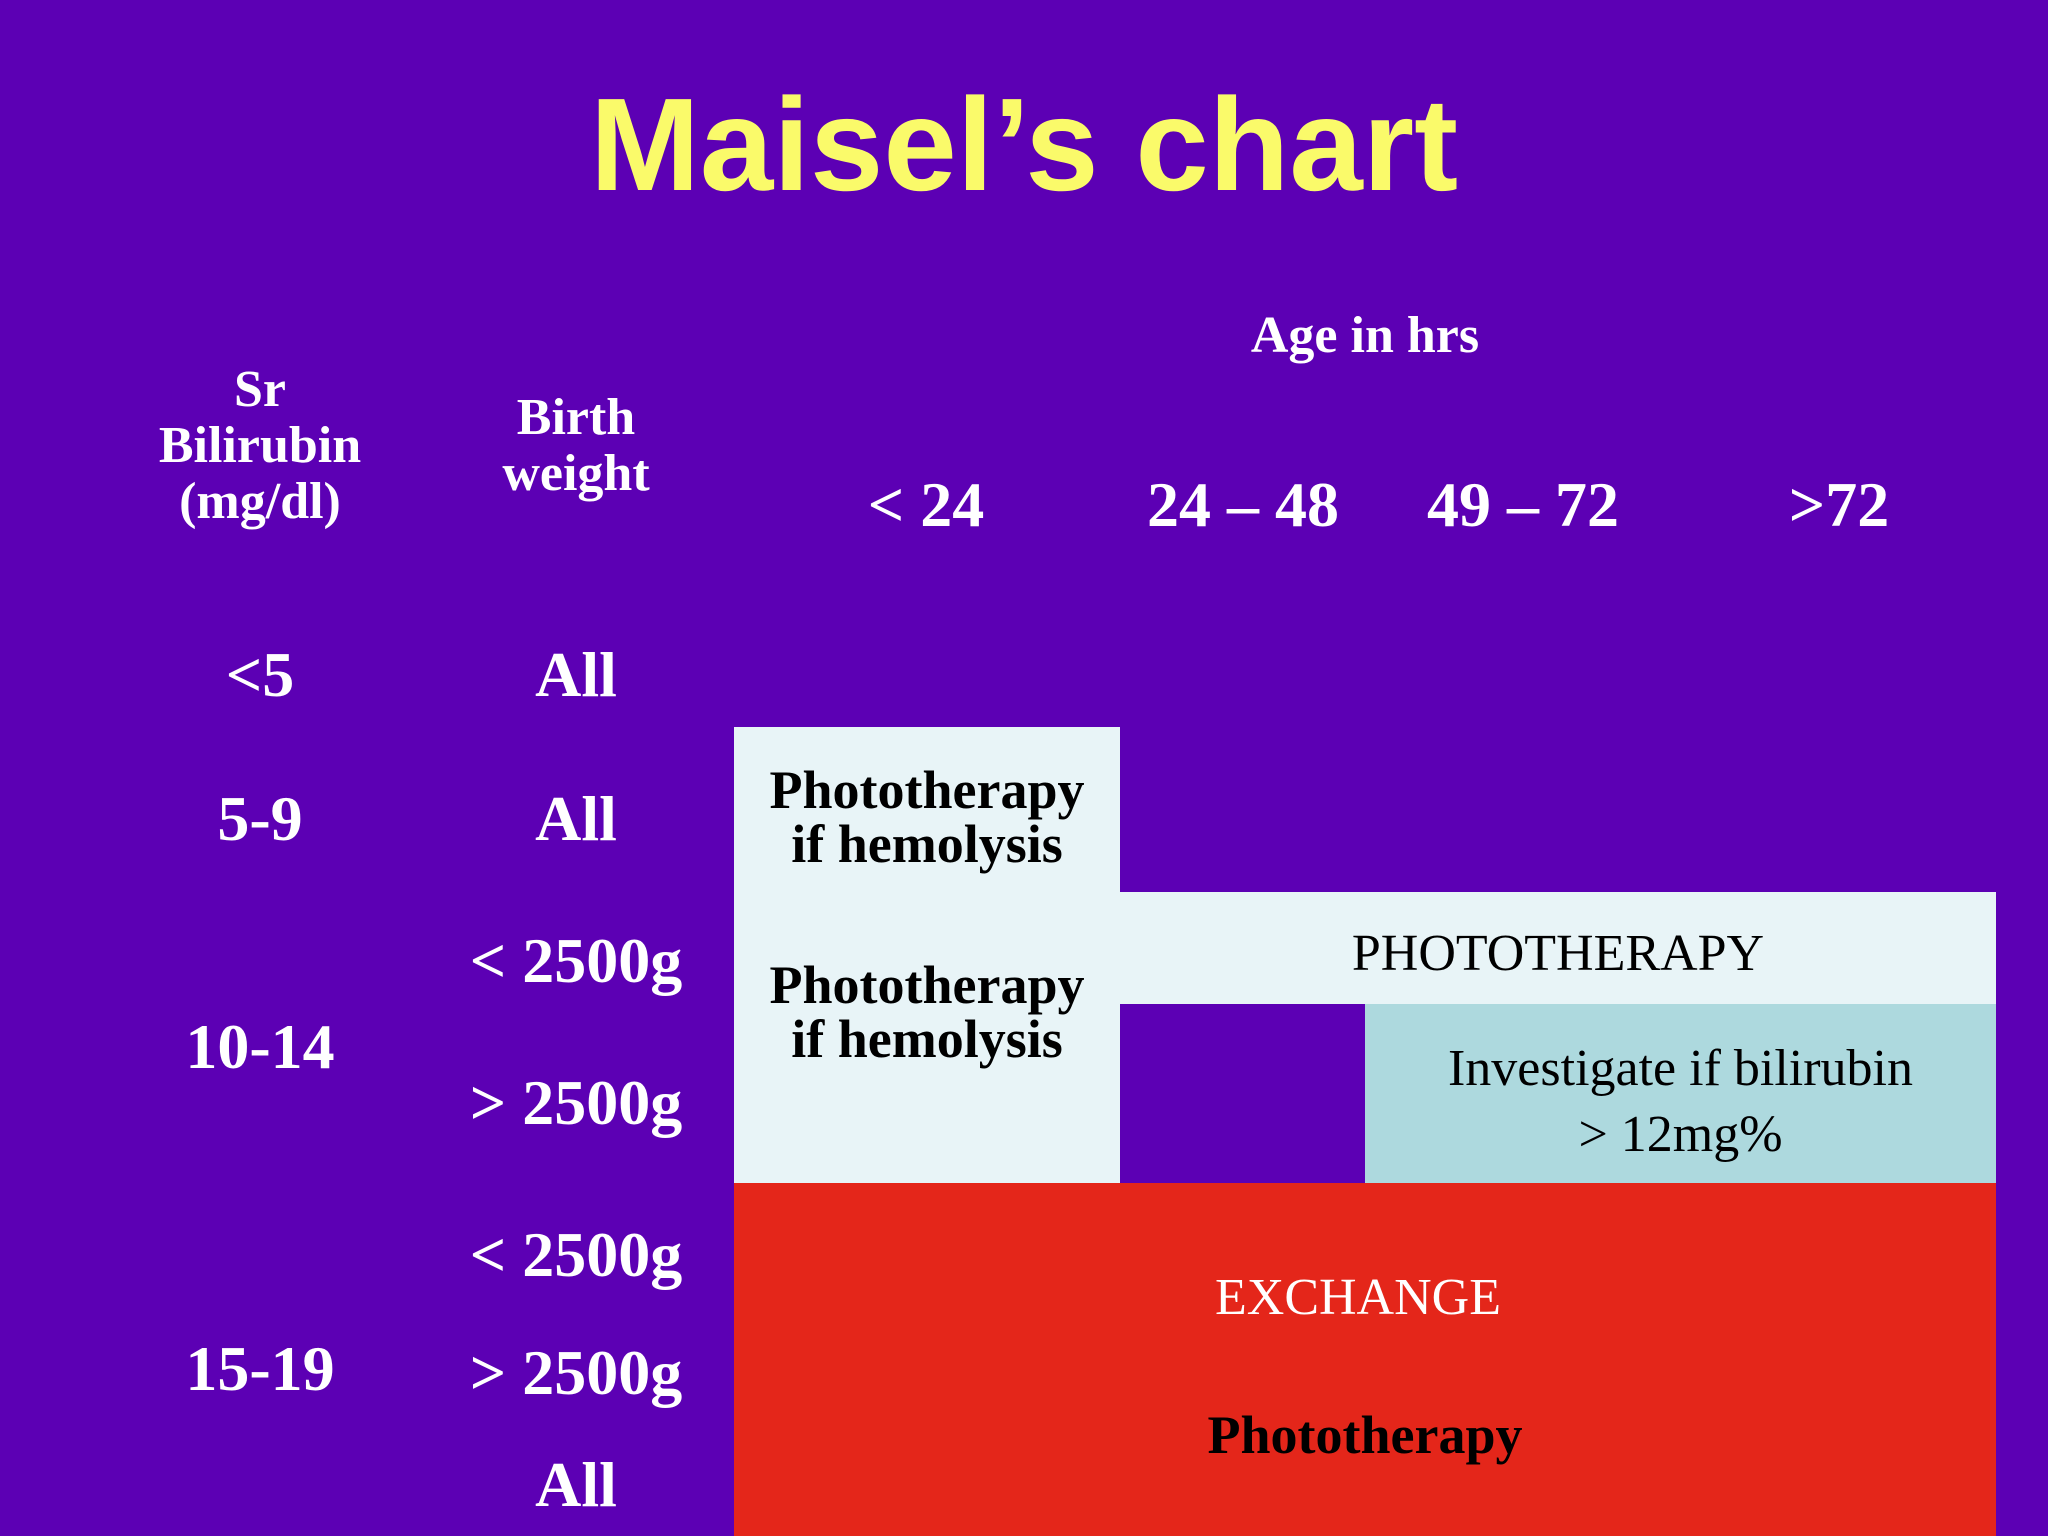  What do you see at coordinates (576, 473) in the screenshot?
I see `birth-weight-header-line: weight` at bounding box center [576, 473].